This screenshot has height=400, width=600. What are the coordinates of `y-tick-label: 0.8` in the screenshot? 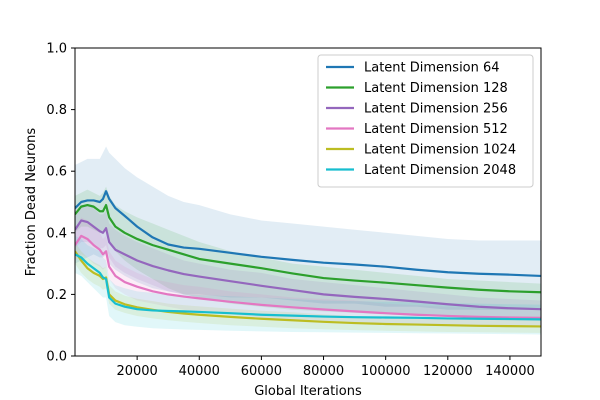 It's located at (56, 110).